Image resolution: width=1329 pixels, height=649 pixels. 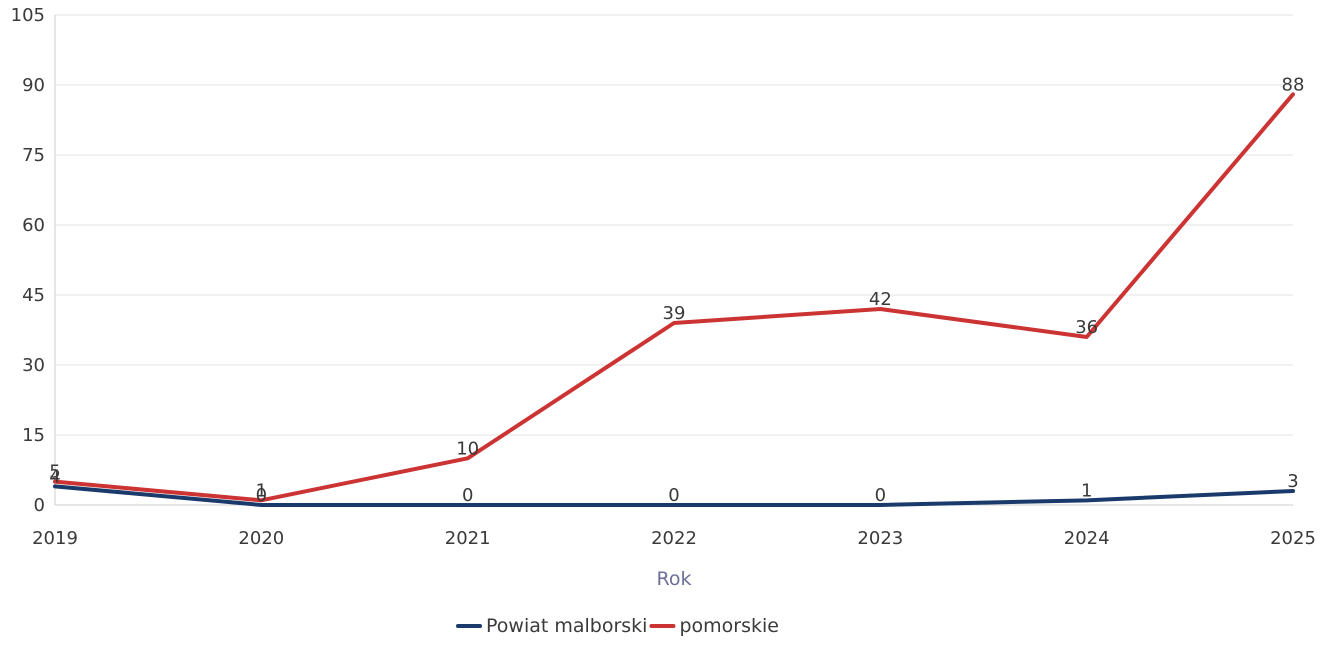 What do you see at coordinates (566, 626) in the screenshot?
I see `legend-label-powiat-malborski: Powiat malborski` at bounding box center [566, 626].